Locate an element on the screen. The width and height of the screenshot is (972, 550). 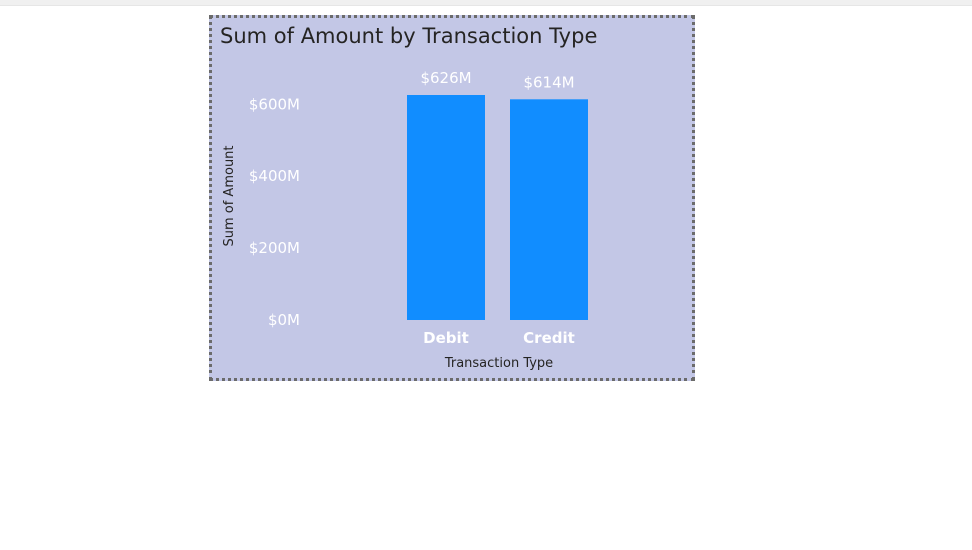
x-axis-title: Transaction Type is located at coordinates (498, 363).